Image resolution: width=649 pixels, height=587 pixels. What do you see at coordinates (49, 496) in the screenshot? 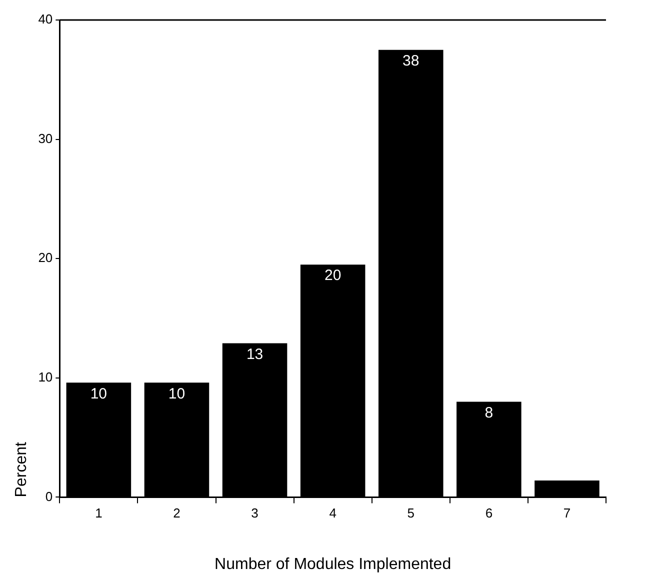
I see `y-tick-label: 0` at bounding box center [49, 496].